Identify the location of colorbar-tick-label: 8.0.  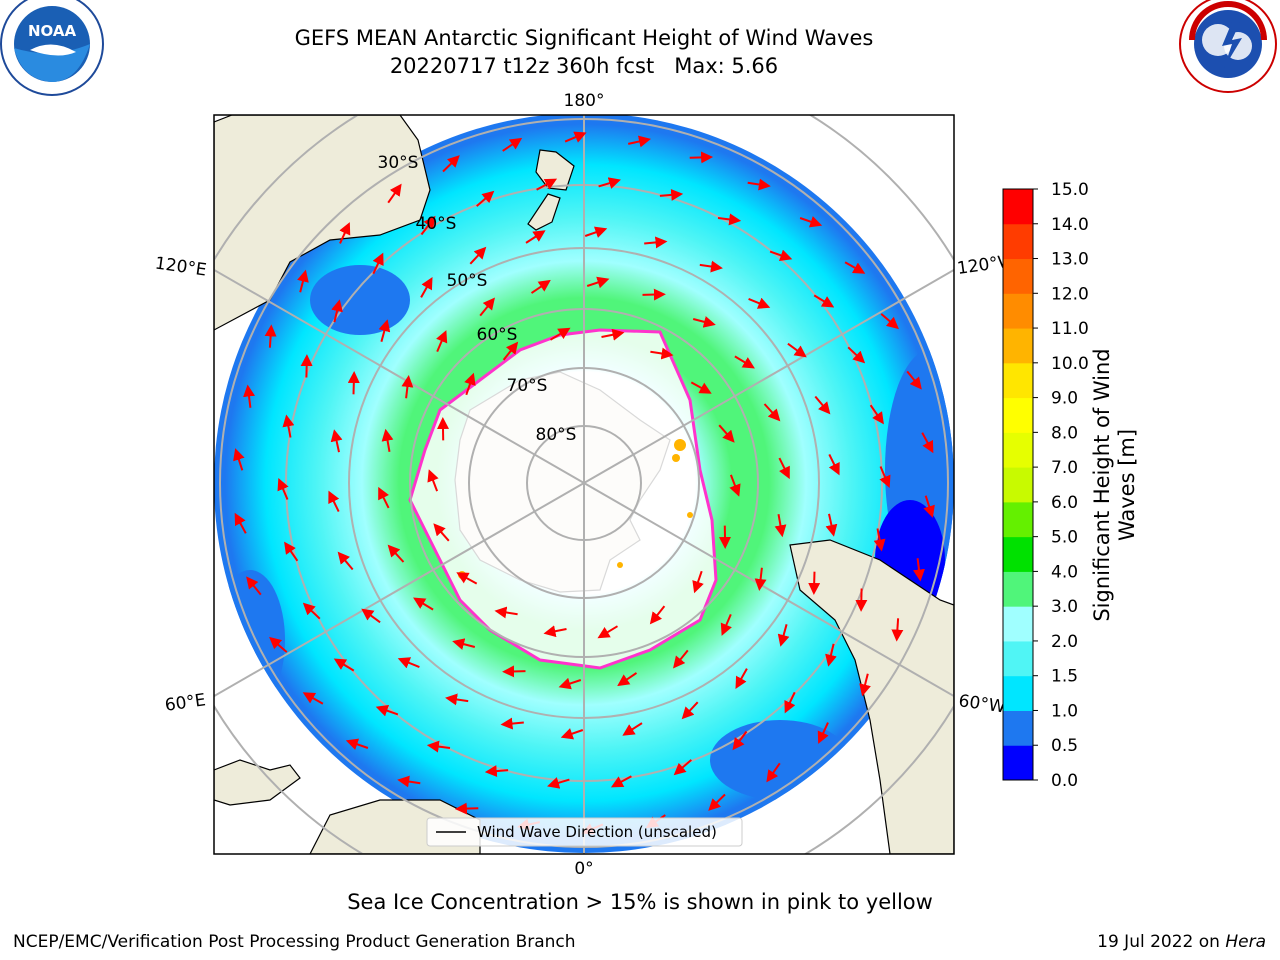
(1064, 433).